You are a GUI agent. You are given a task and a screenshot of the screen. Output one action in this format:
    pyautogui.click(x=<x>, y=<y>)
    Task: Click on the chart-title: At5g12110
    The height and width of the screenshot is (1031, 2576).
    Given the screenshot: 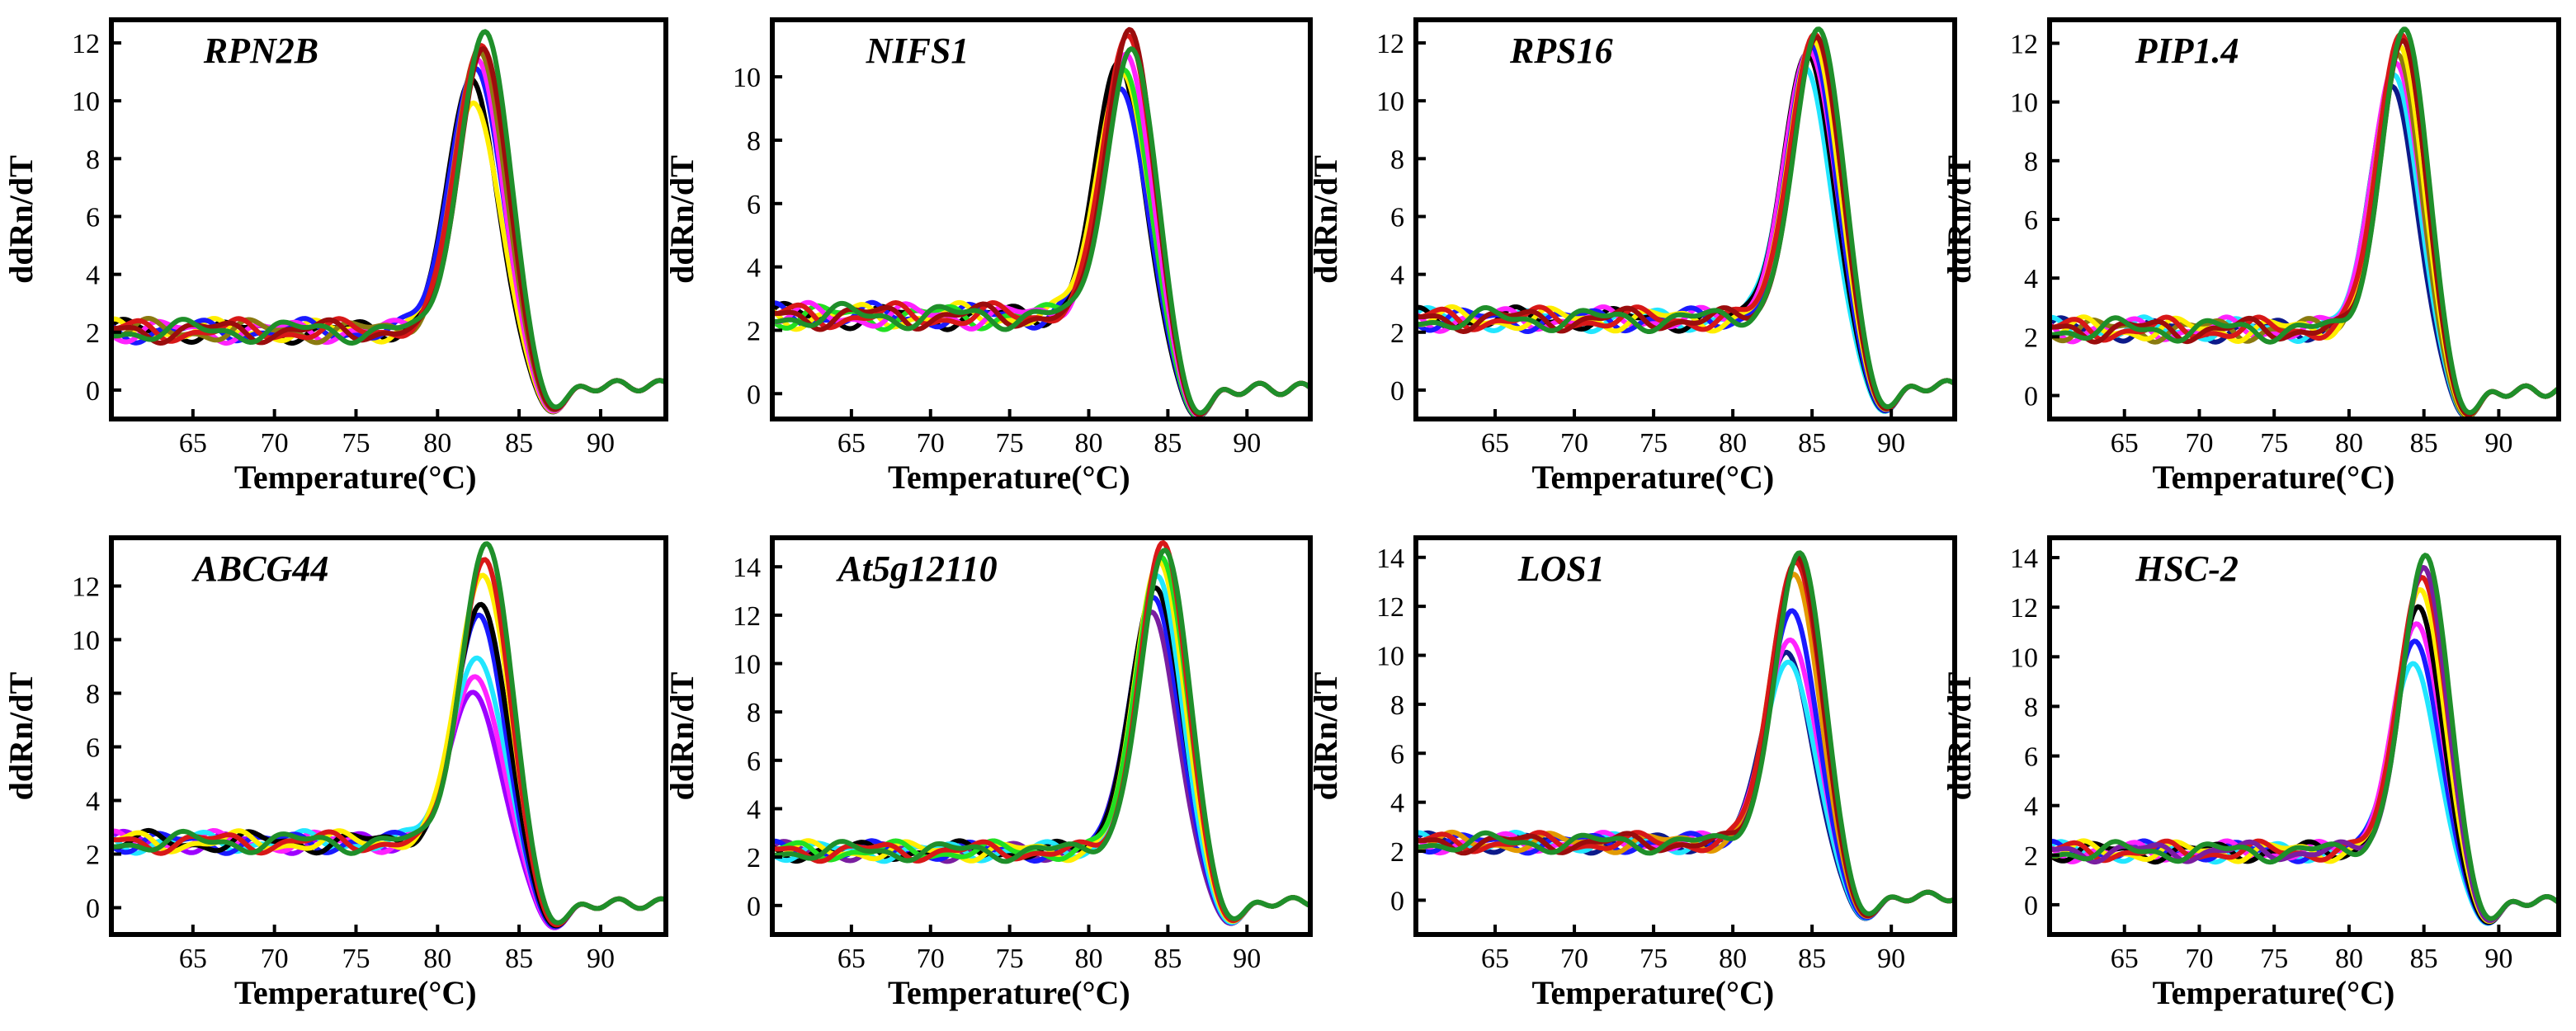 What is the action you would take?
    pyautogui.click(x=916, y=568)
    